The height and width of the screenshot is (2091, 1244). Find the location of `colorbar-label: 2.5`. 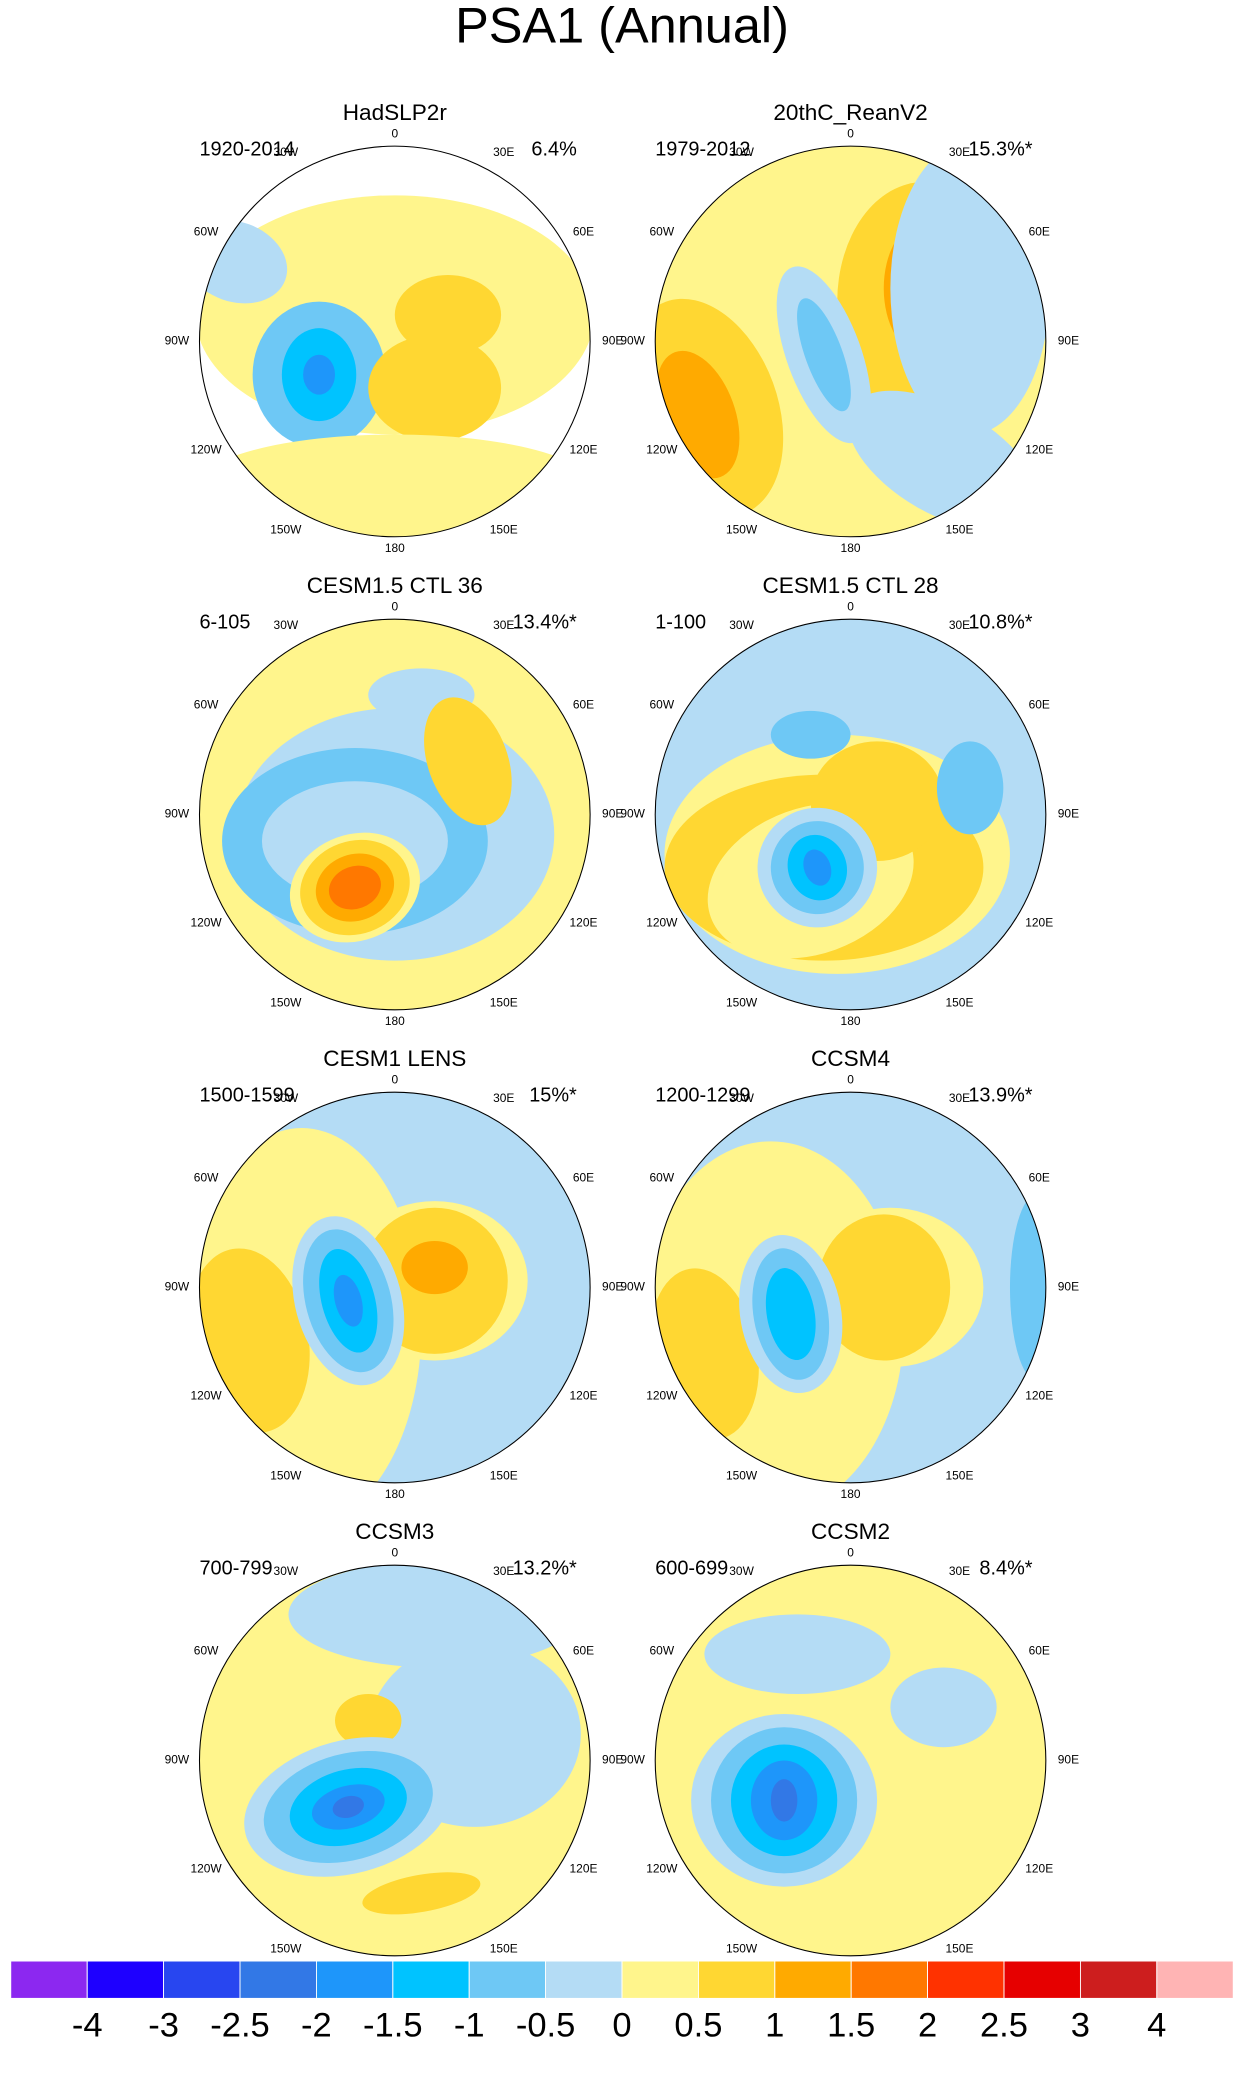

colorbar-label: 2.5 is located at coordinates (1004, 2026).